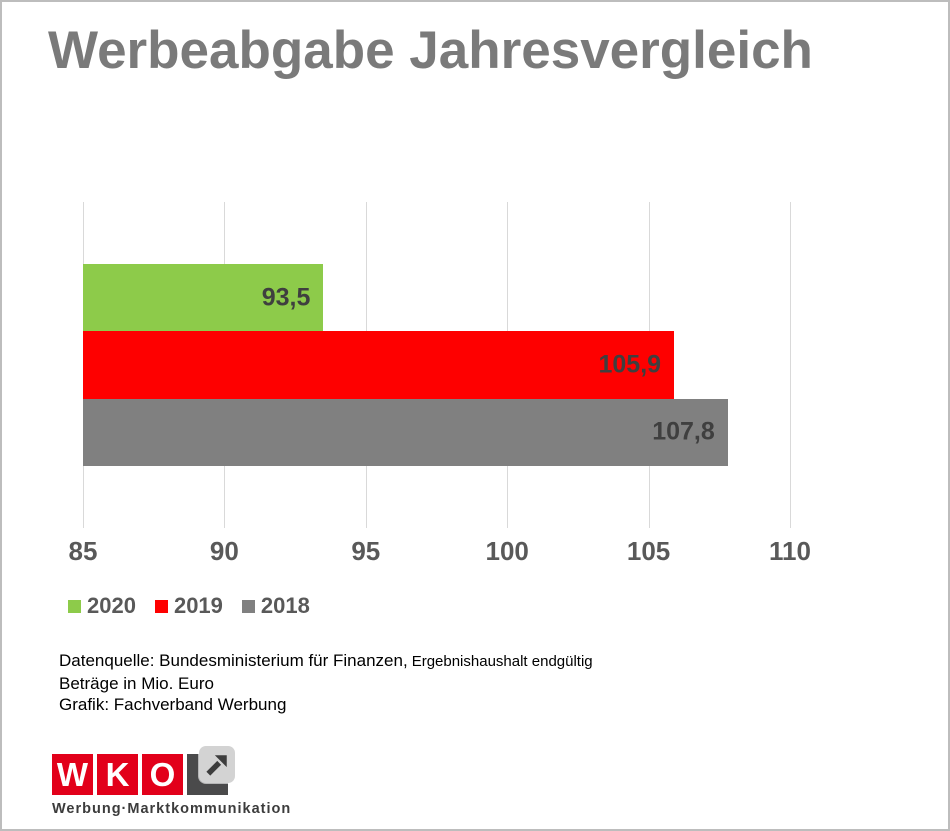 The height and width of the screenshot is (831, 950). I want to click on x-tick-label-95: 95, so click(366, 551).